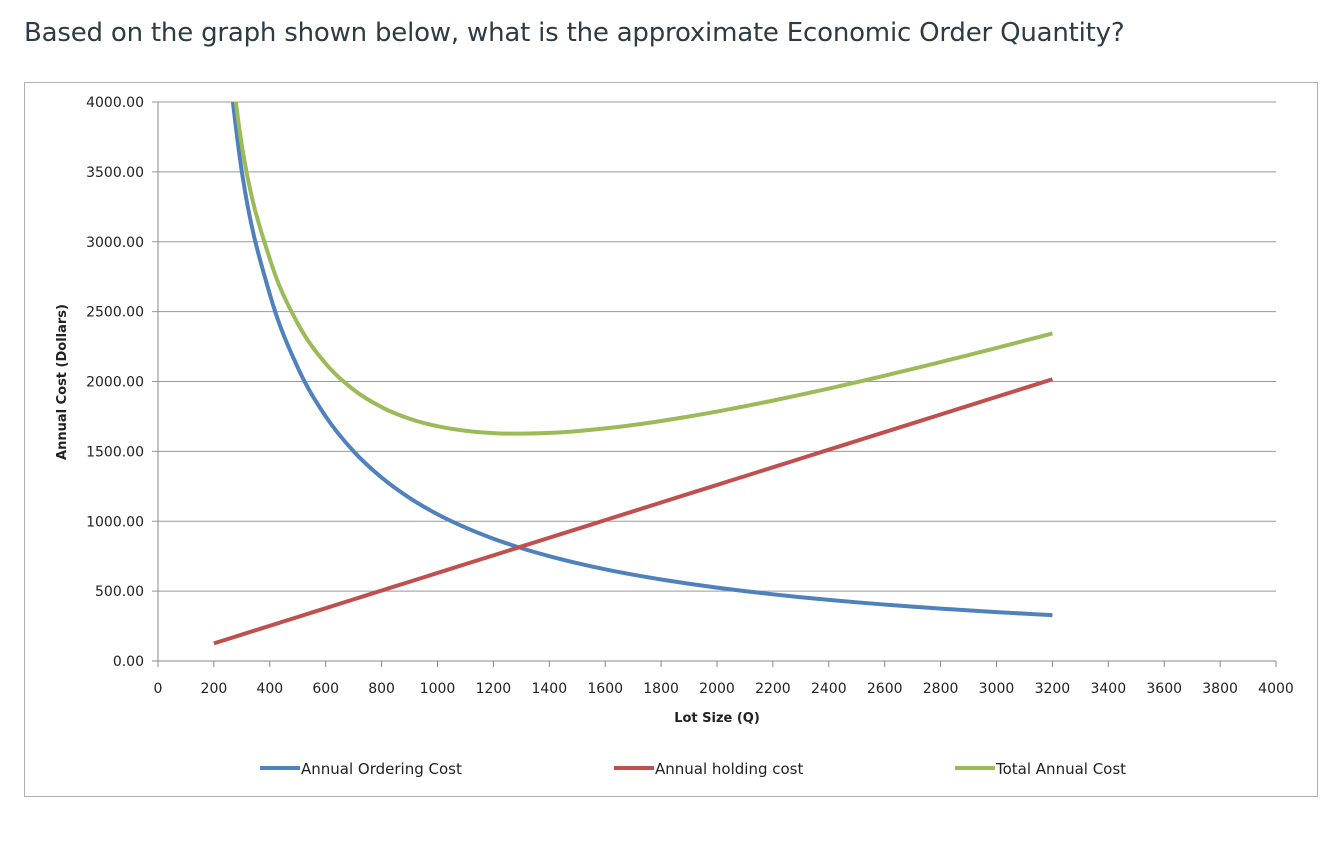 Image resolution: width=1344 pixels, height=852 pixels. Describe the element at coordinates (717, 689) in the screenshot. I see `x-tick-label: 2000` at that location.